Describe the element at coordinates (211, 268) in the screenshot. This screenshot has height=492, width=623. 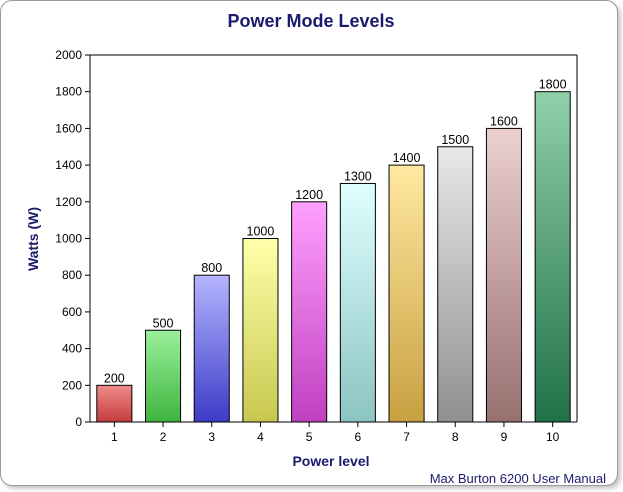
I see `data-label-level-3: 800` at that location.